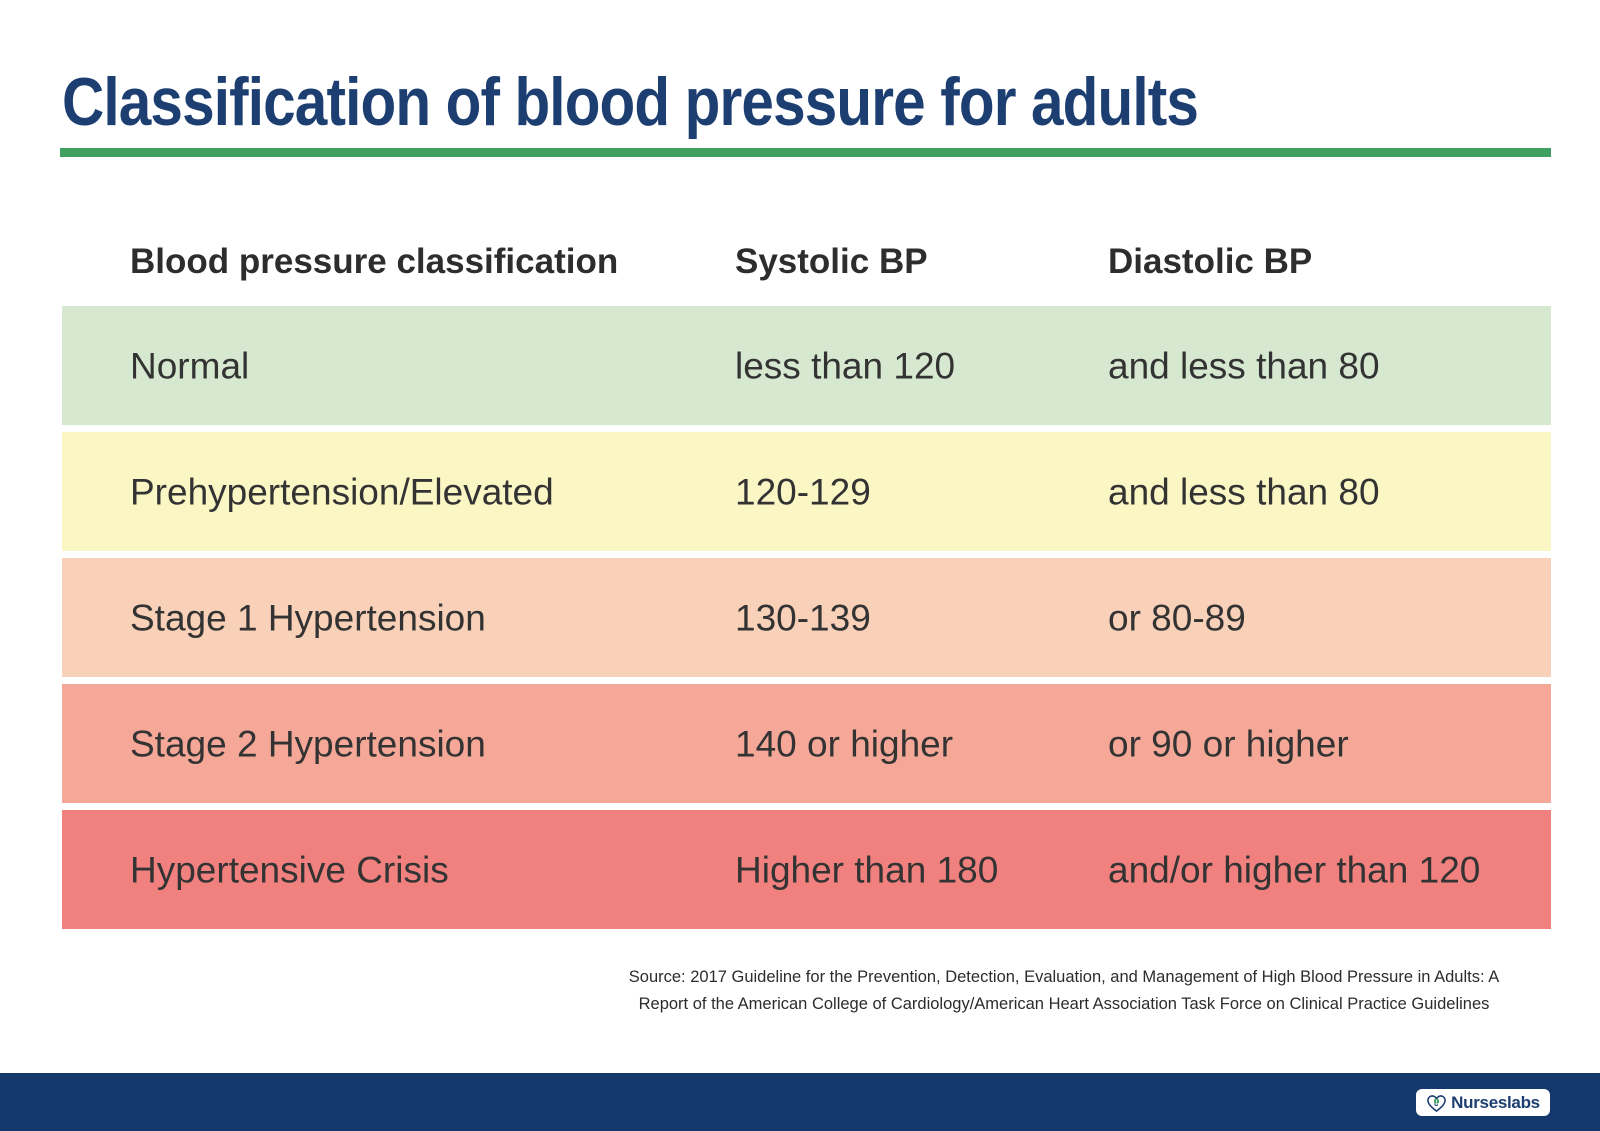 This screenshot has width=1600, height=1131. I want to click on cell-systolic: less than 120, so click(845, 365).